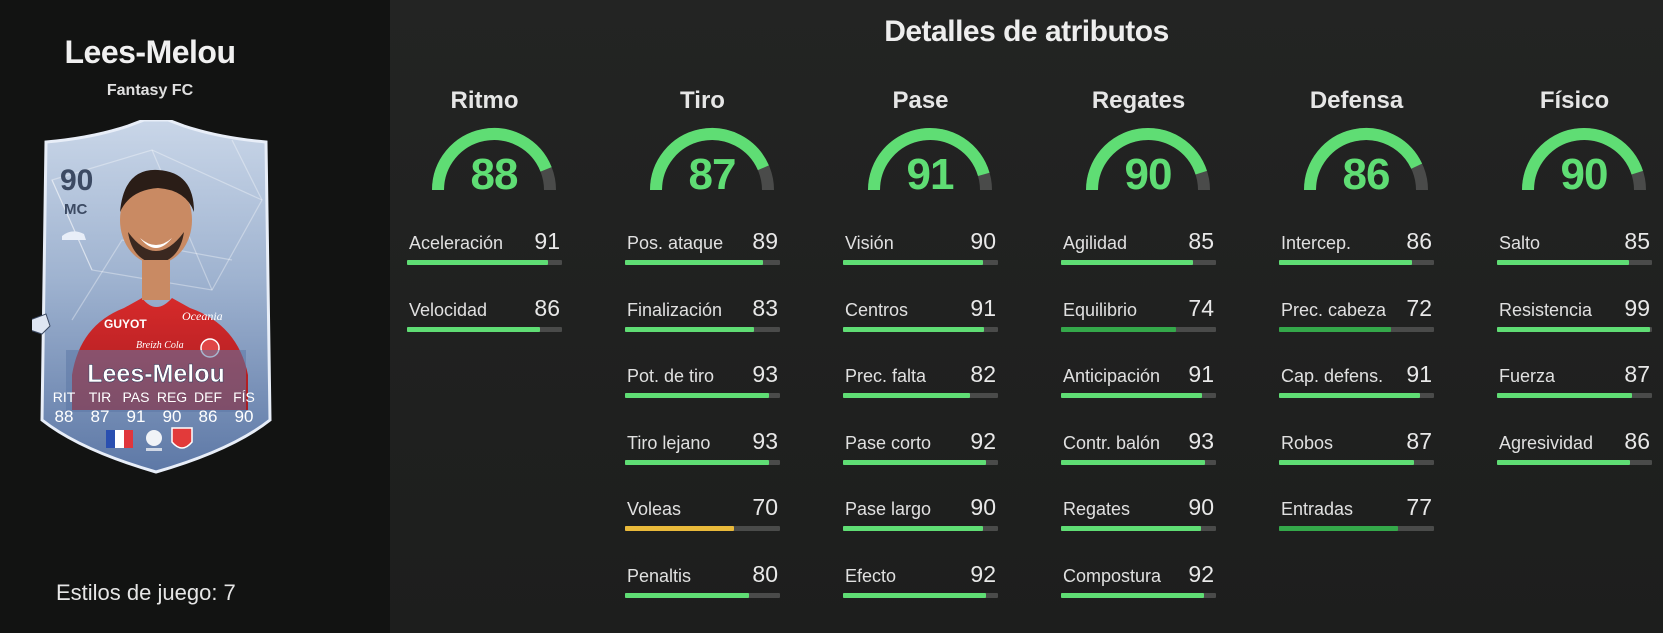 The width and height of the screenshot is (1663, 633). Describe the element at coordinates (229, 592) in the screenshot. I see `playstyles-value: 7` at that location.